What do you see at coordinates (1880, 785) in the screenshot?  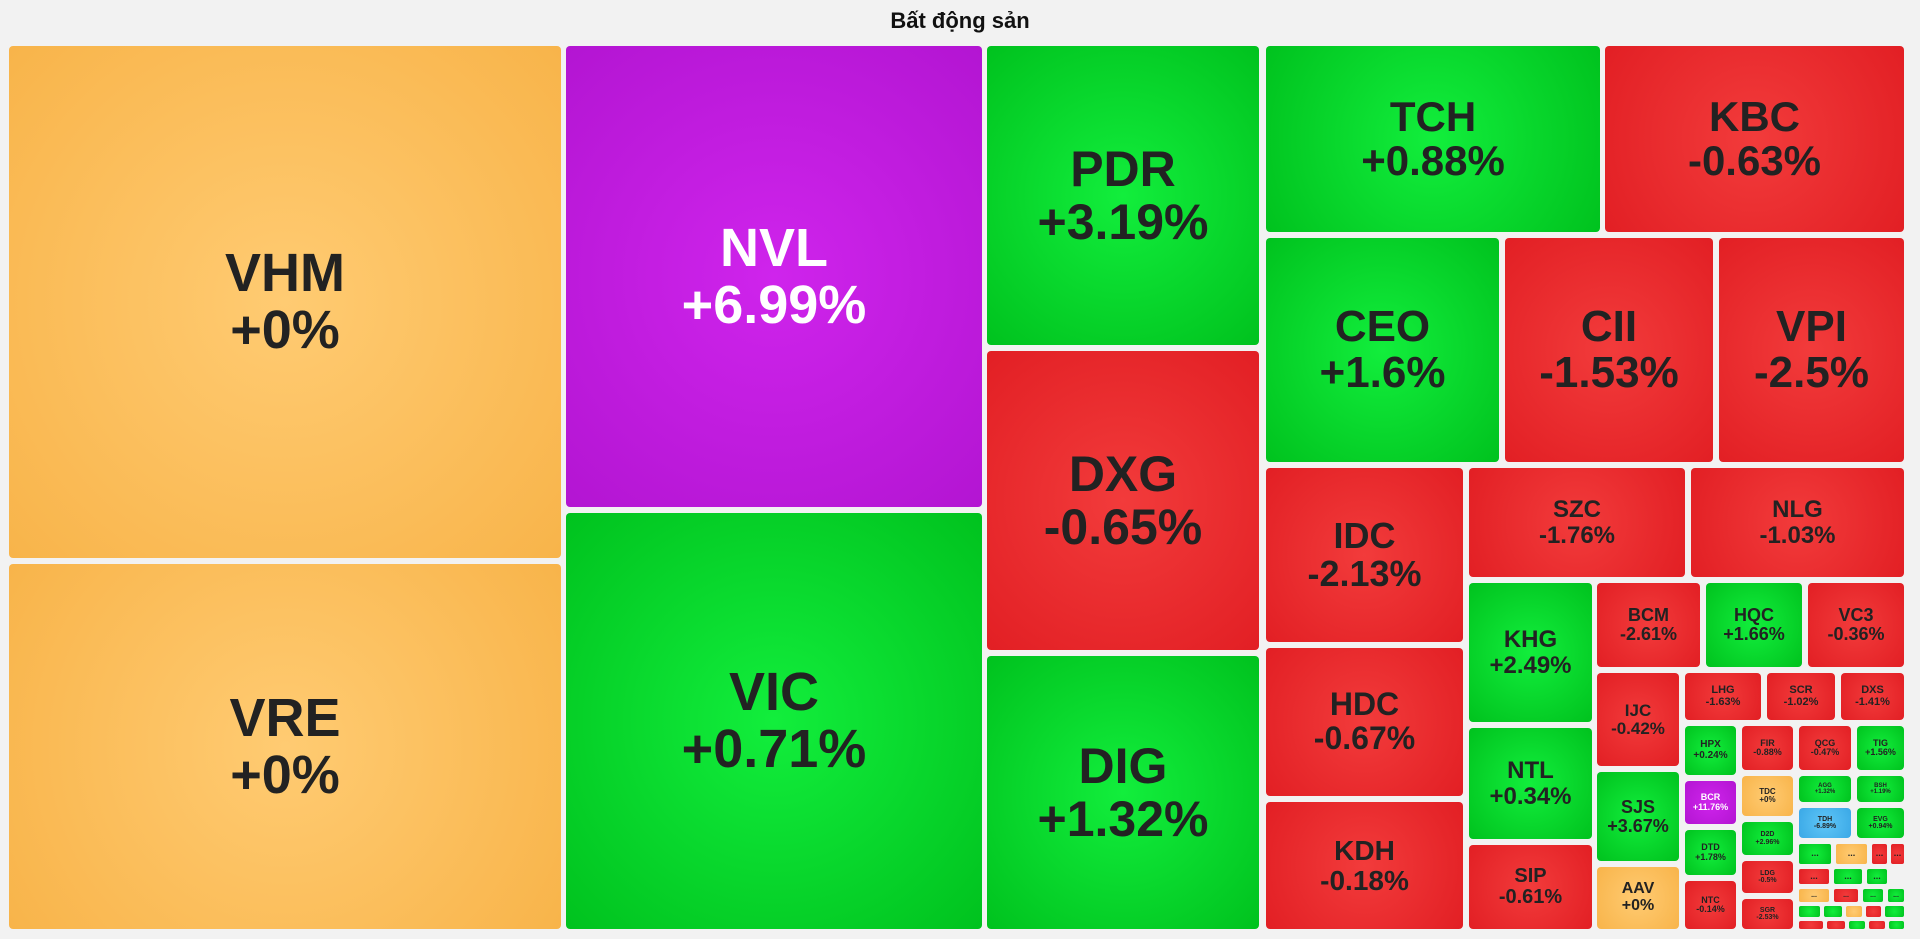 I see `tile-ticker: BSH` at bounding box center [1880, 785].